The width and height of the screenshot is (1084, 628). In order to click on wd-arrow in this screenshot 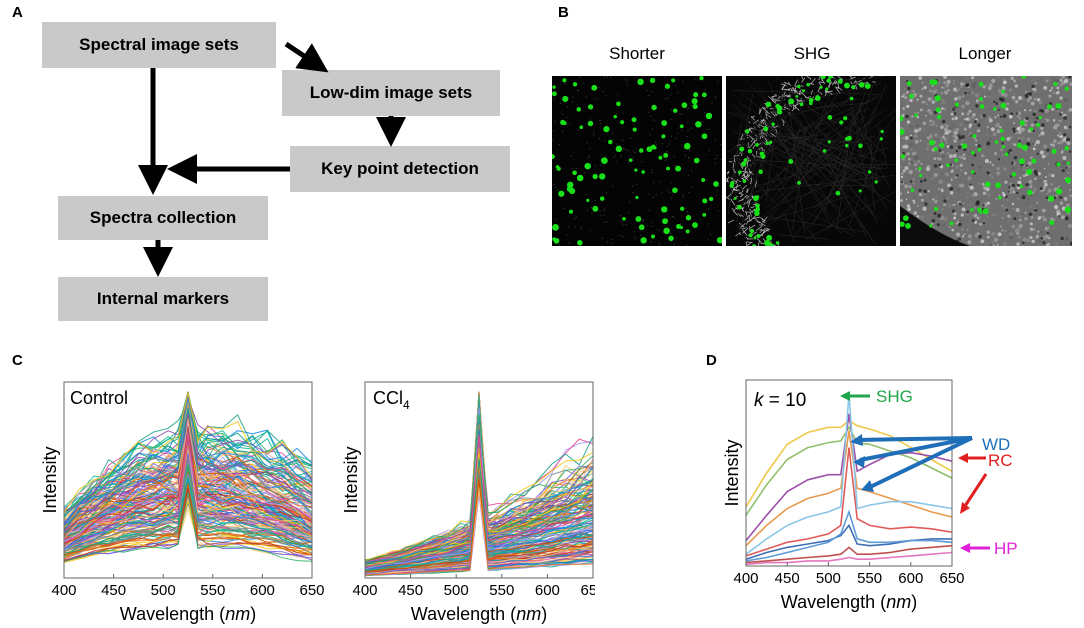, I will do `click(916, 449)`.